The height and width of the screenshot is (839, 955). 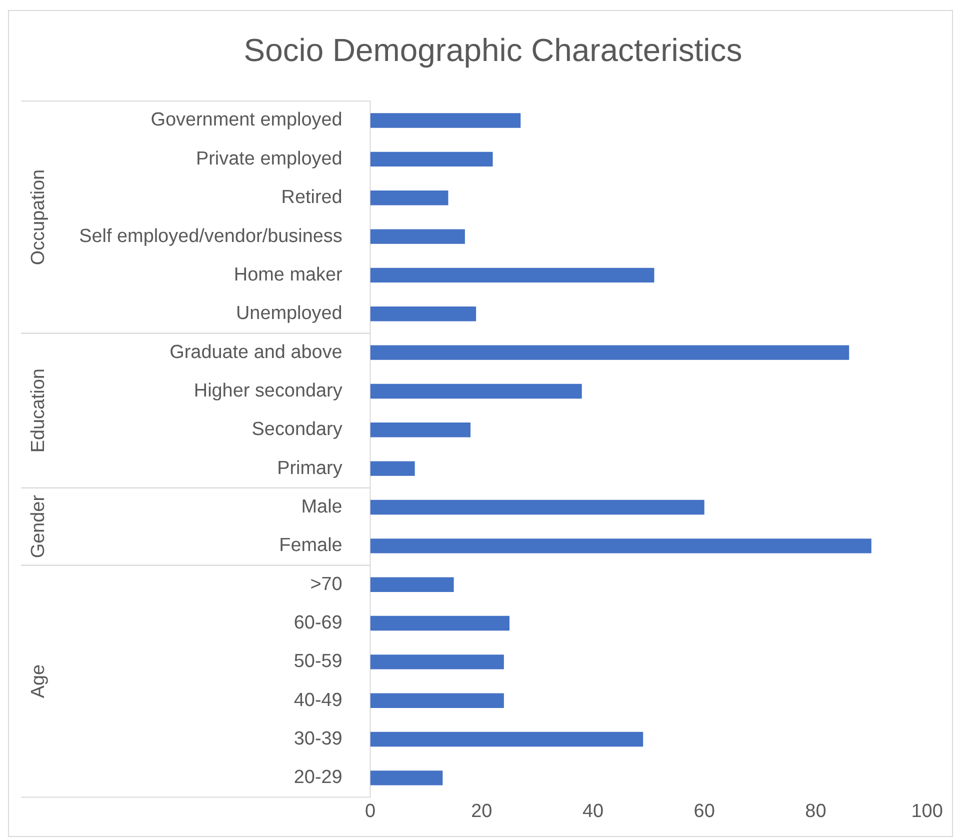 What do you see at coordinates (481, 811) in the screenshot?
I see `x-tick-label: 20` at bounding box center [481, 811].